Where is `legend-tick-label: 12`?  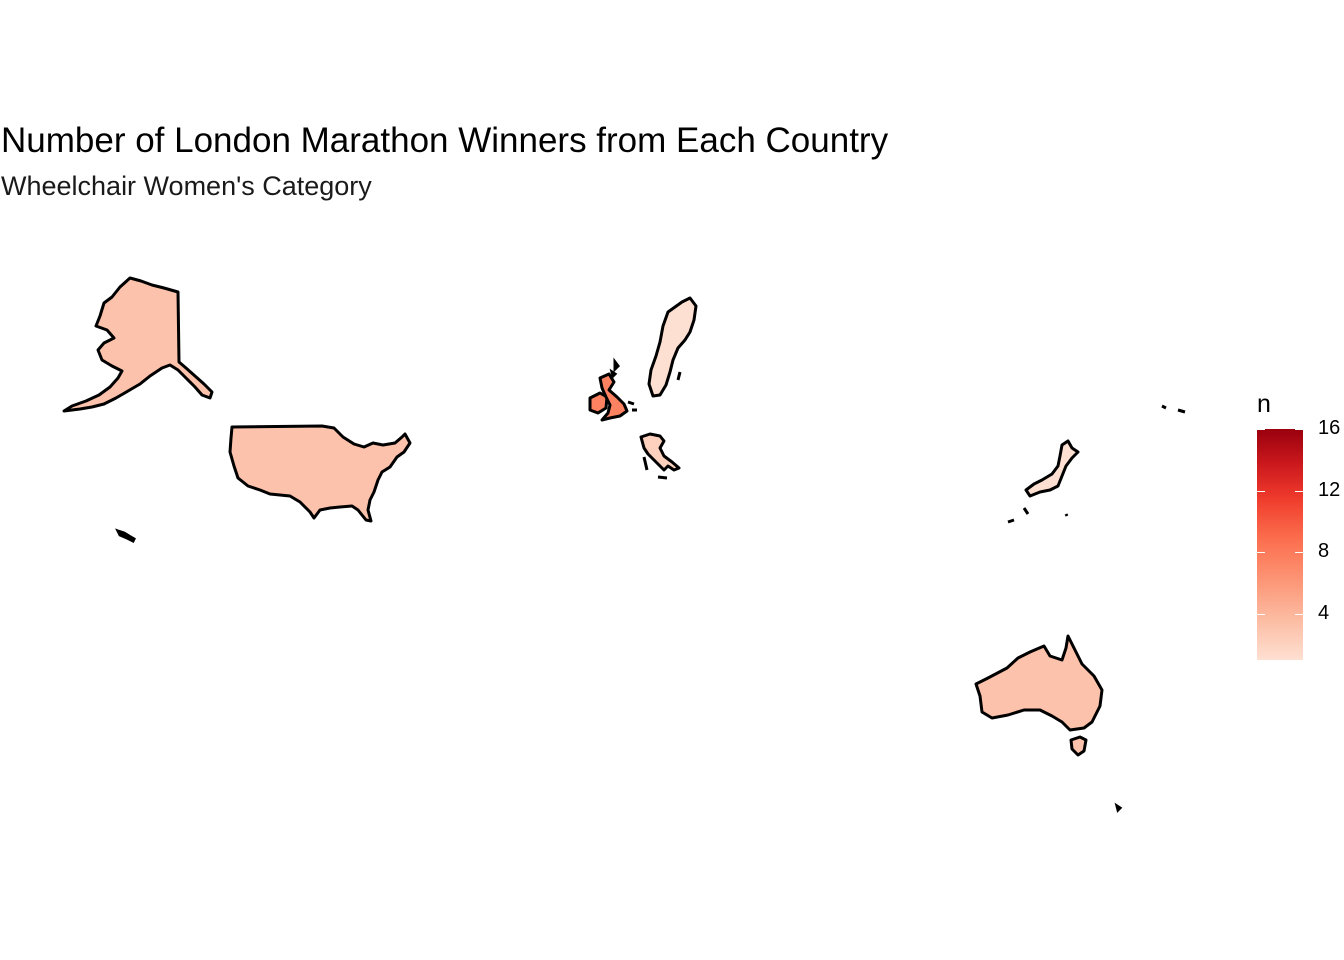
legend-tick-label: 12 is located at coordinates (1329, 489).